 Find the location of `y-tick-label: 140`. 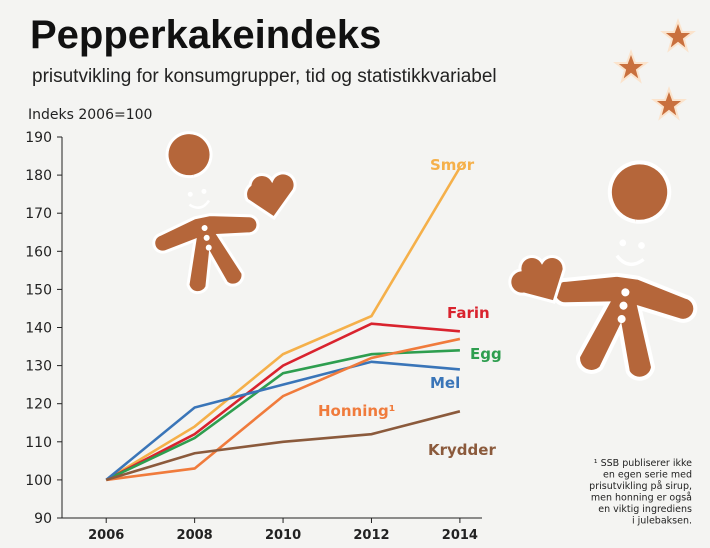

y-tick-label: 140 is located at coordinates (38, 329).